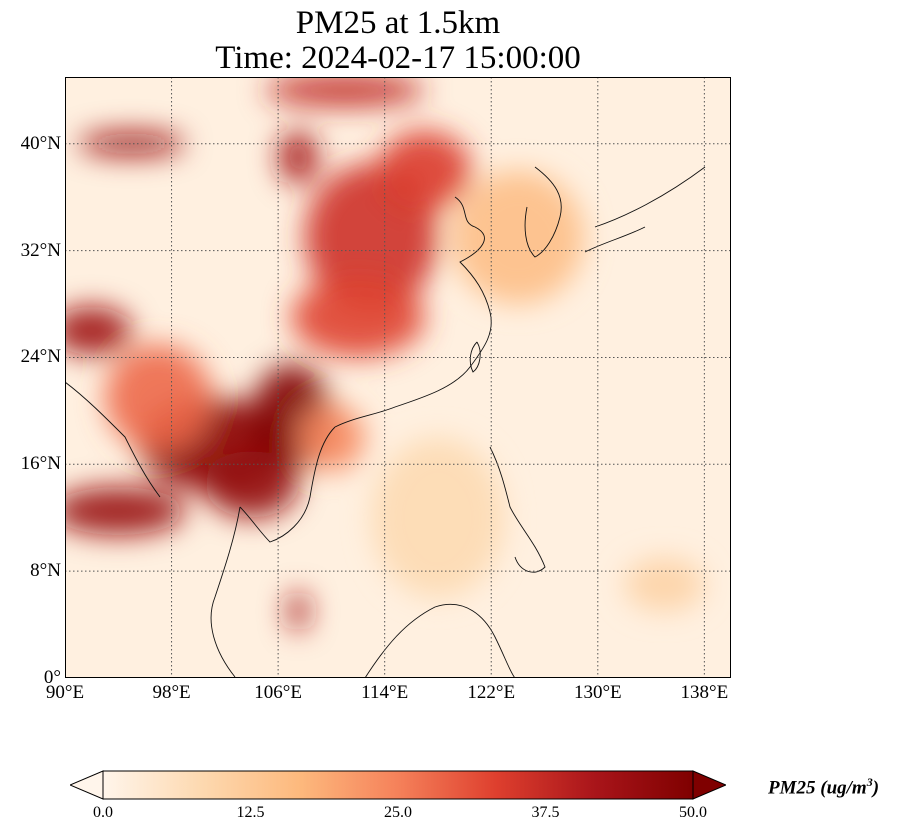 The image size is (905, 836). I want to click on colorbar-tick-4: 50.0, so click(693, 812).